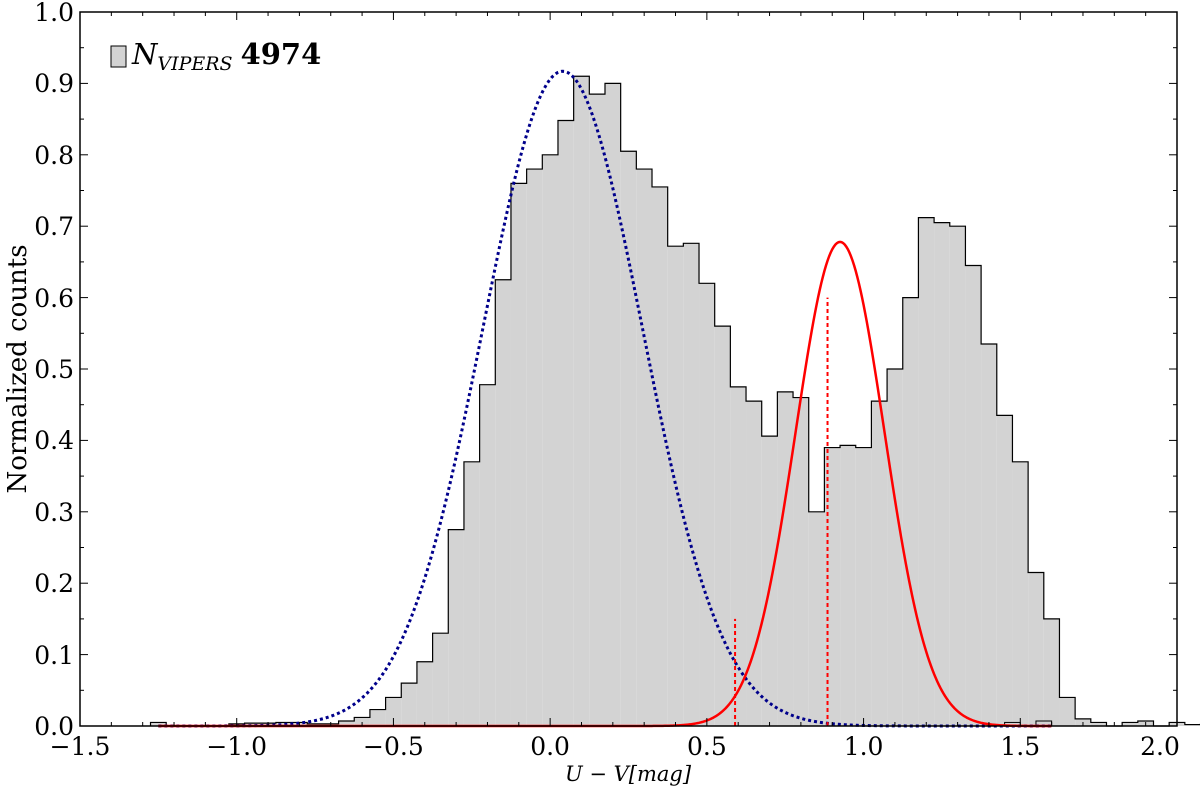 This screenshot has width=1200, height=791. Describe the element at coordinates (54, 226) in the screenshot. I see `y-tick-label: 0.7` at that location.